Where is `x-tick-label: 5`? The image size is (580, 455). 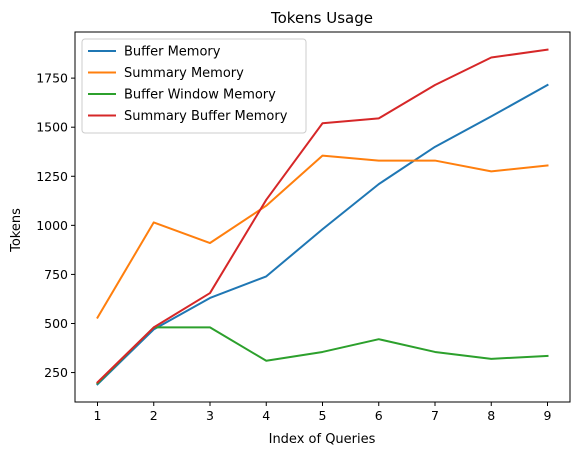 x-tick-label: 5 is located at coordinates (323, 415).